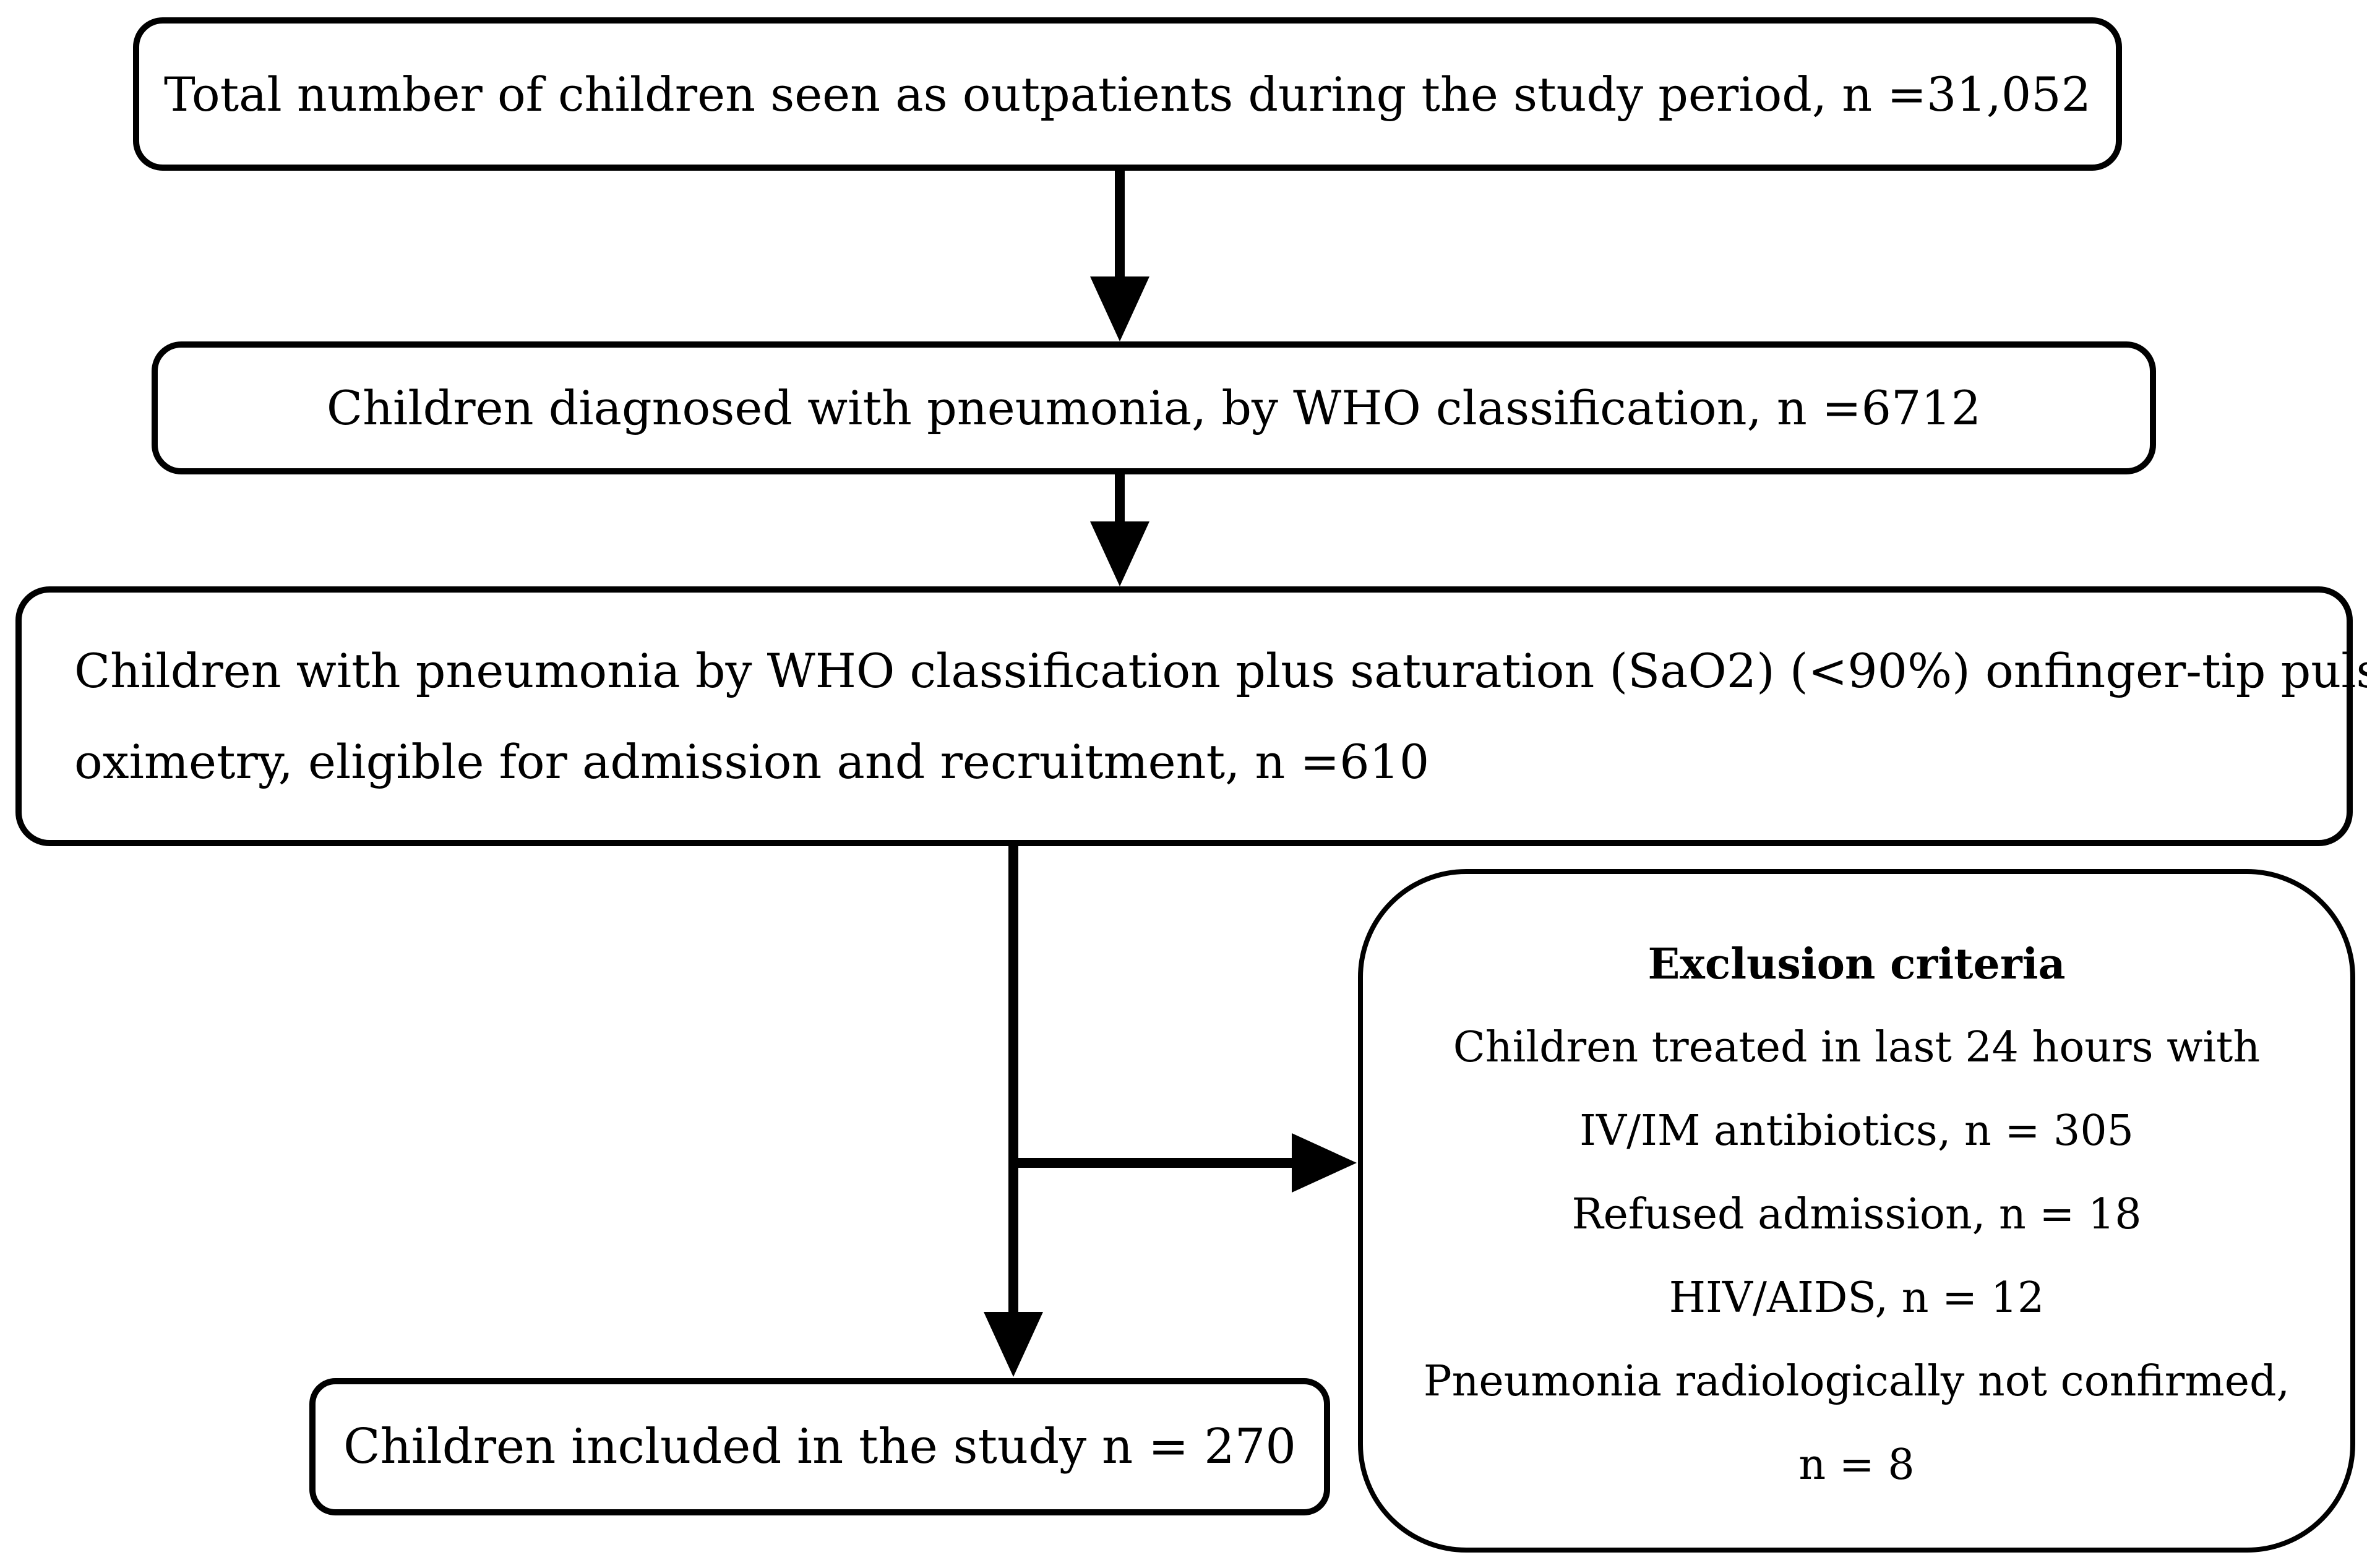 The width and height of the screenshot is (2367, 1568). I want to click on exclusion-item: IV/IM antibiotics, n = 305, so click(1856, 1131).